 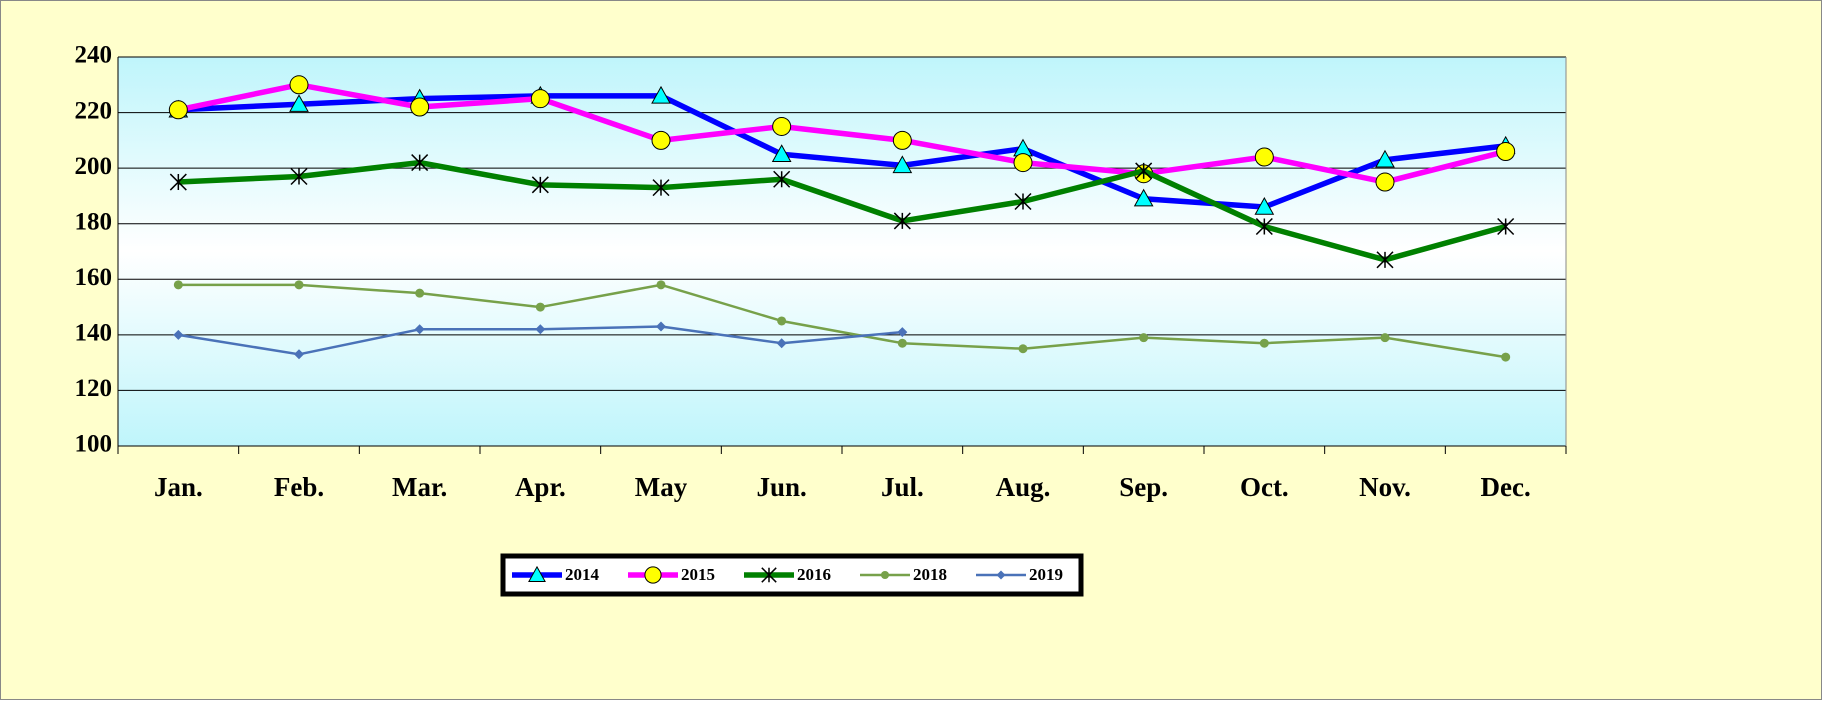 I want to click on y-tick-label: 120, so click(x=94, y=388).